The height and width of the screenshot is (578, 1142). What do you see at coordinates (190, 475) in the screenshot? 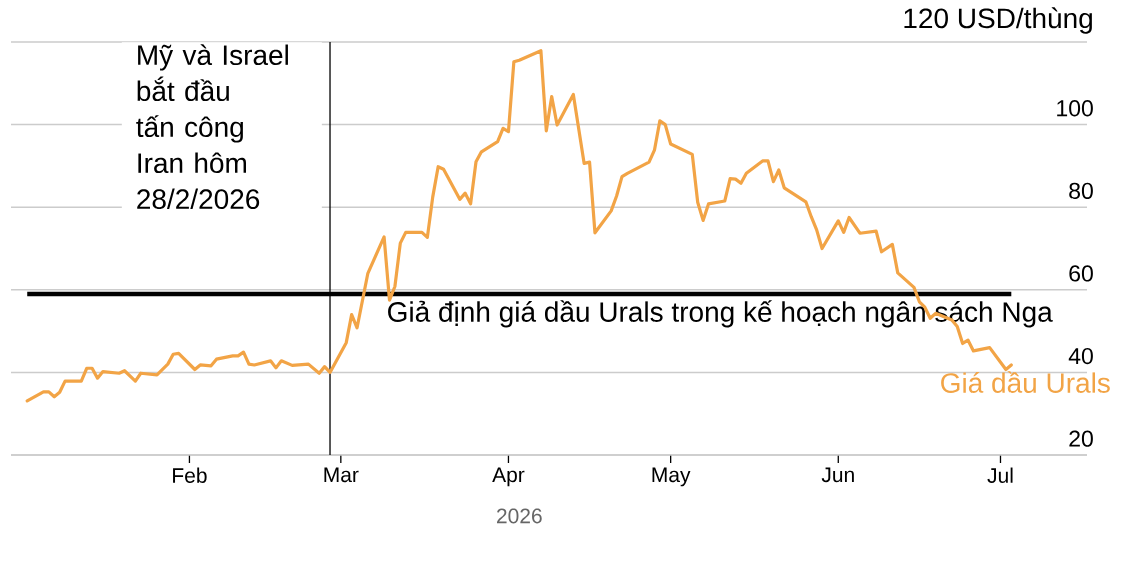
I see `x-tick-label: Feb` at bounding box center [190, 475].